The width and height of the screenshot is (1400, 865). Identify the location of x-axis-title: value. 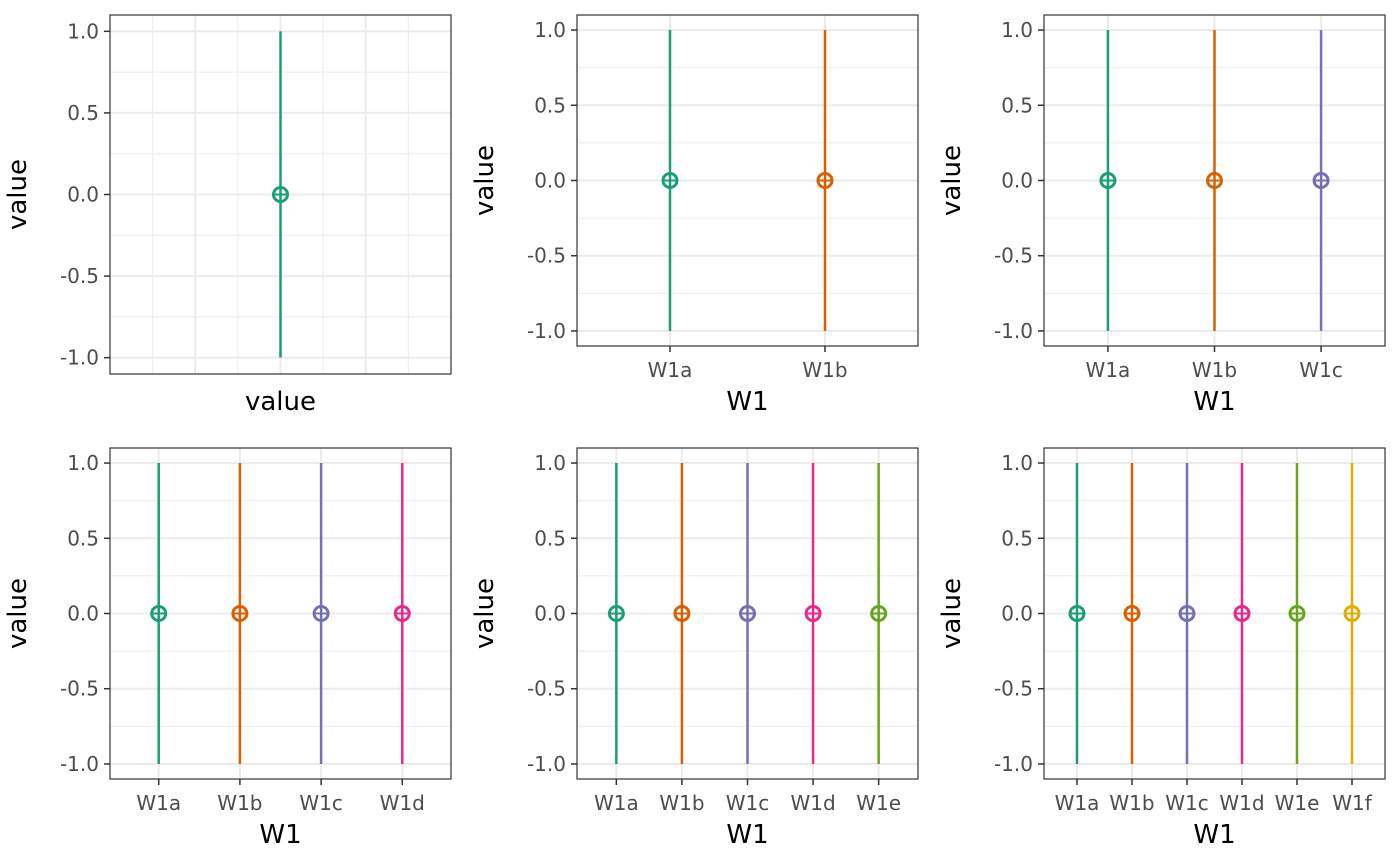
(280, 402).